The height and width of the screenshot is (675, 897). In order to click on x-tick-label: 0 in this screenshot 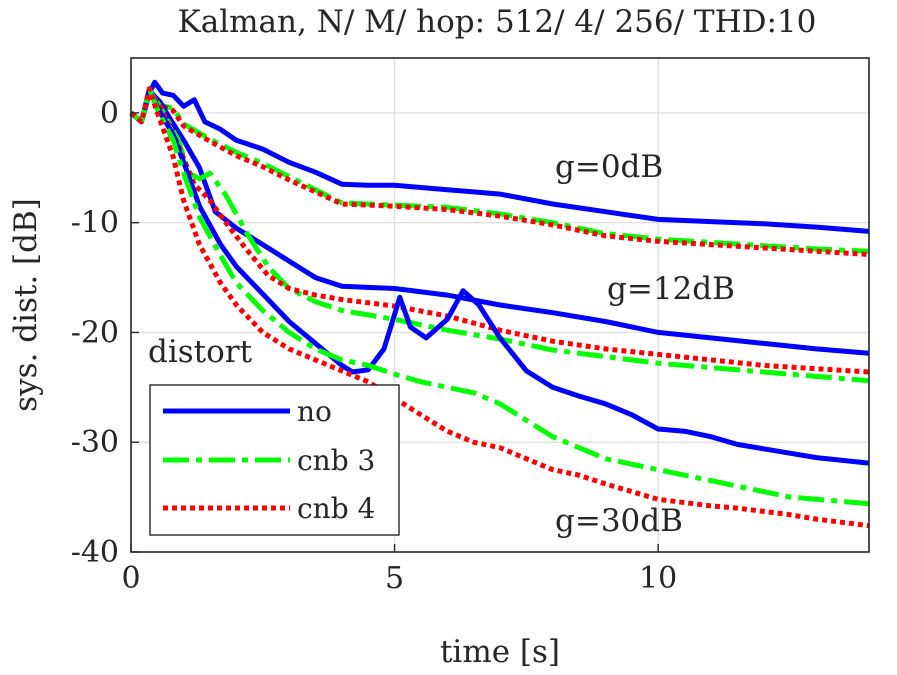, I will do `click(130, 578)`.